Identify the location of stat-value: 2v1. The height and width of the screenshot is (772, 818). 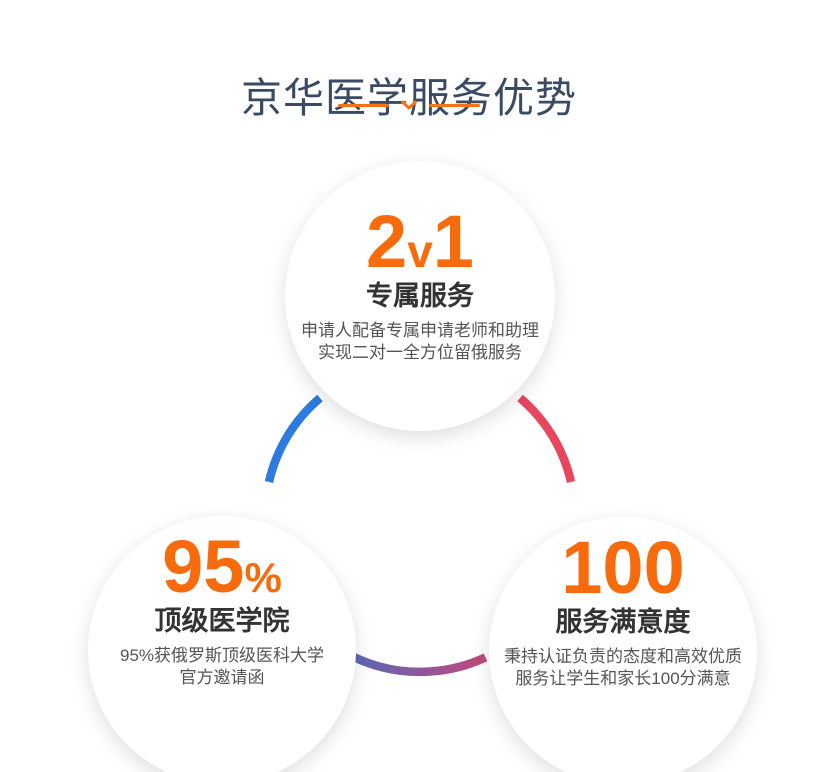
(420, 242).